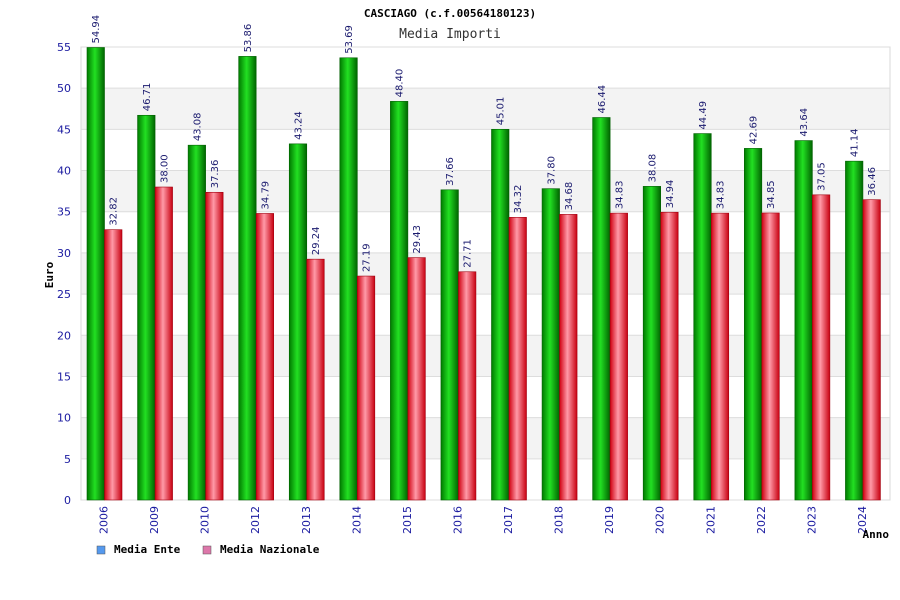  I want to click on data-label-ente: 43.08, so click(197, 127).